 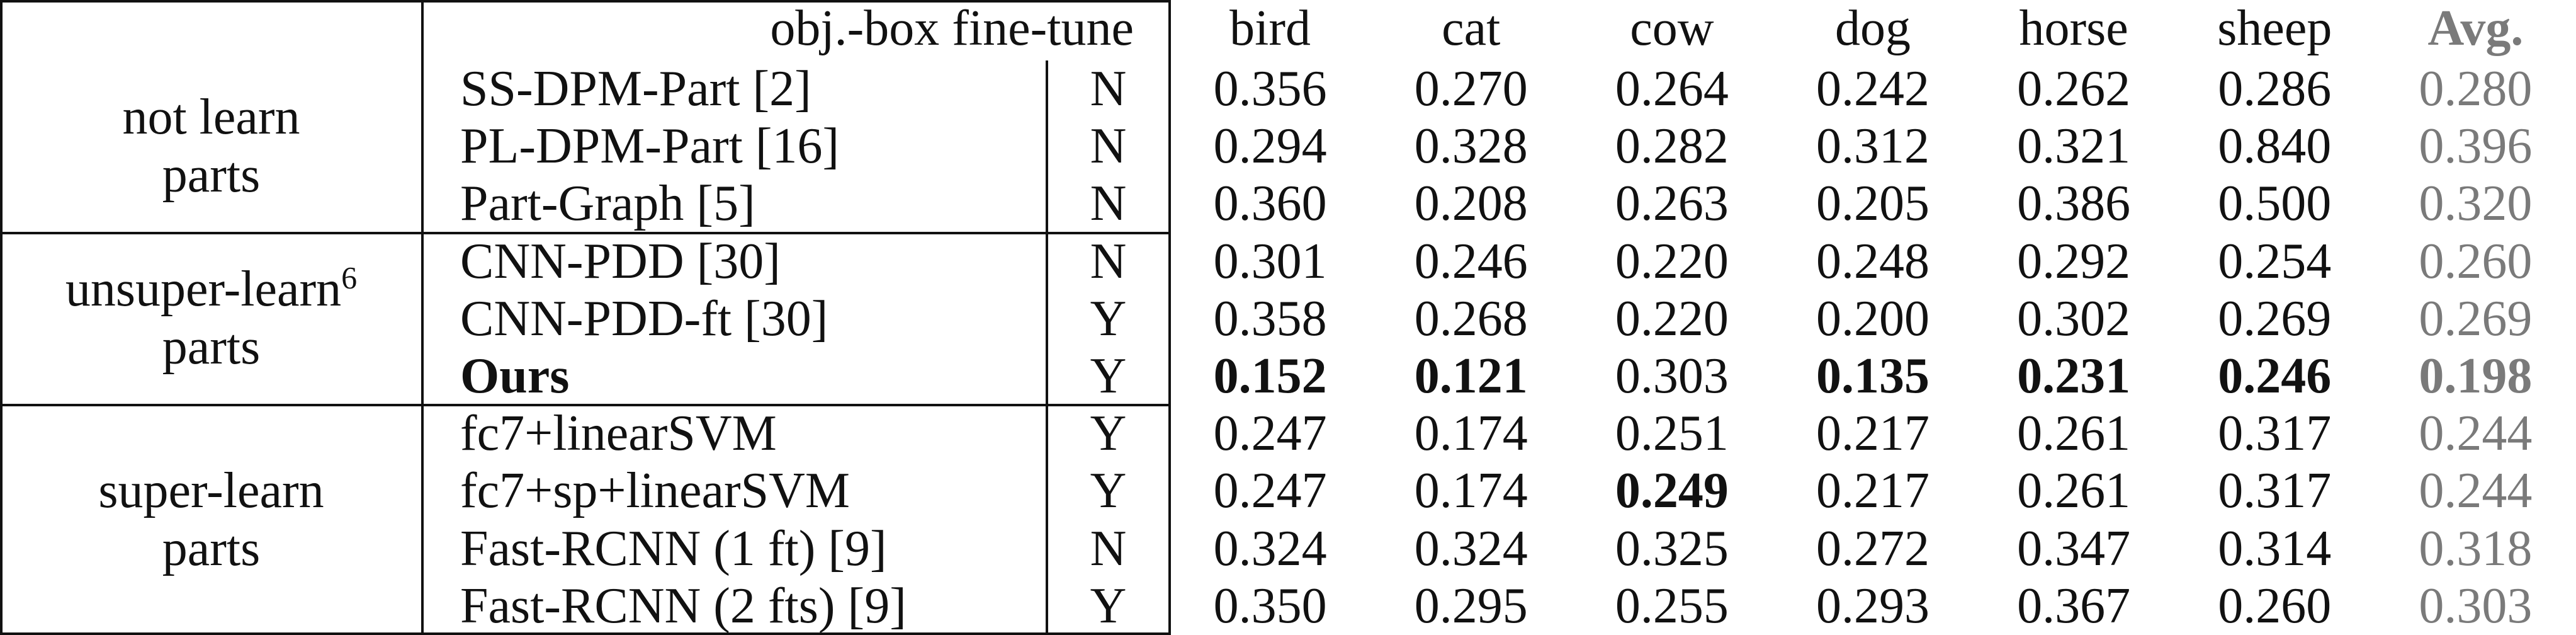 What do you see at coordinates (1672, 606) in the screenshot?
I see `value: 0.255` at bounding box center [1672, 606].